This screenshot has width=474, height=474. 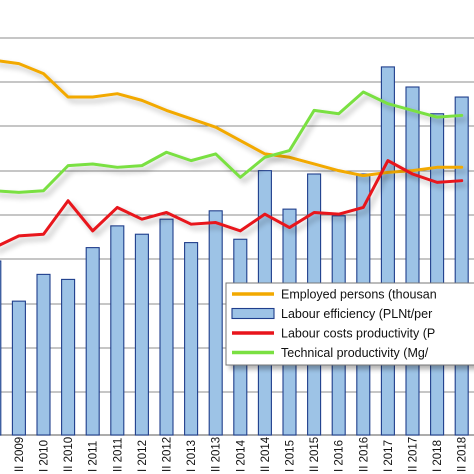 What do you see at coordinates (358, 334) in the screenshot?
I see `legend-label: Labour costs productivity (P` at bounding box center [358, 334].